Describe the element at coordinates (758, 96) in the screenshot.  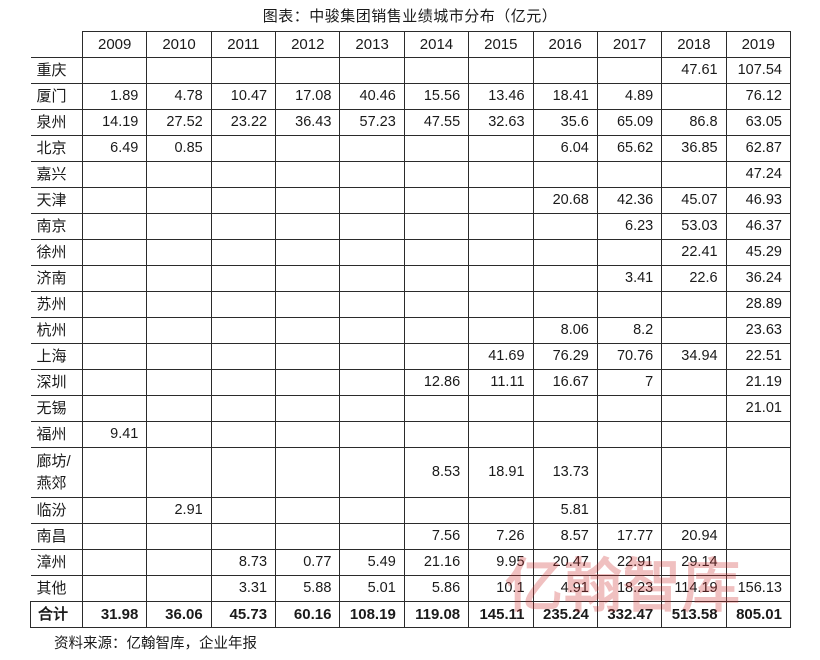
I see `table-cell: 76.12` at that location.